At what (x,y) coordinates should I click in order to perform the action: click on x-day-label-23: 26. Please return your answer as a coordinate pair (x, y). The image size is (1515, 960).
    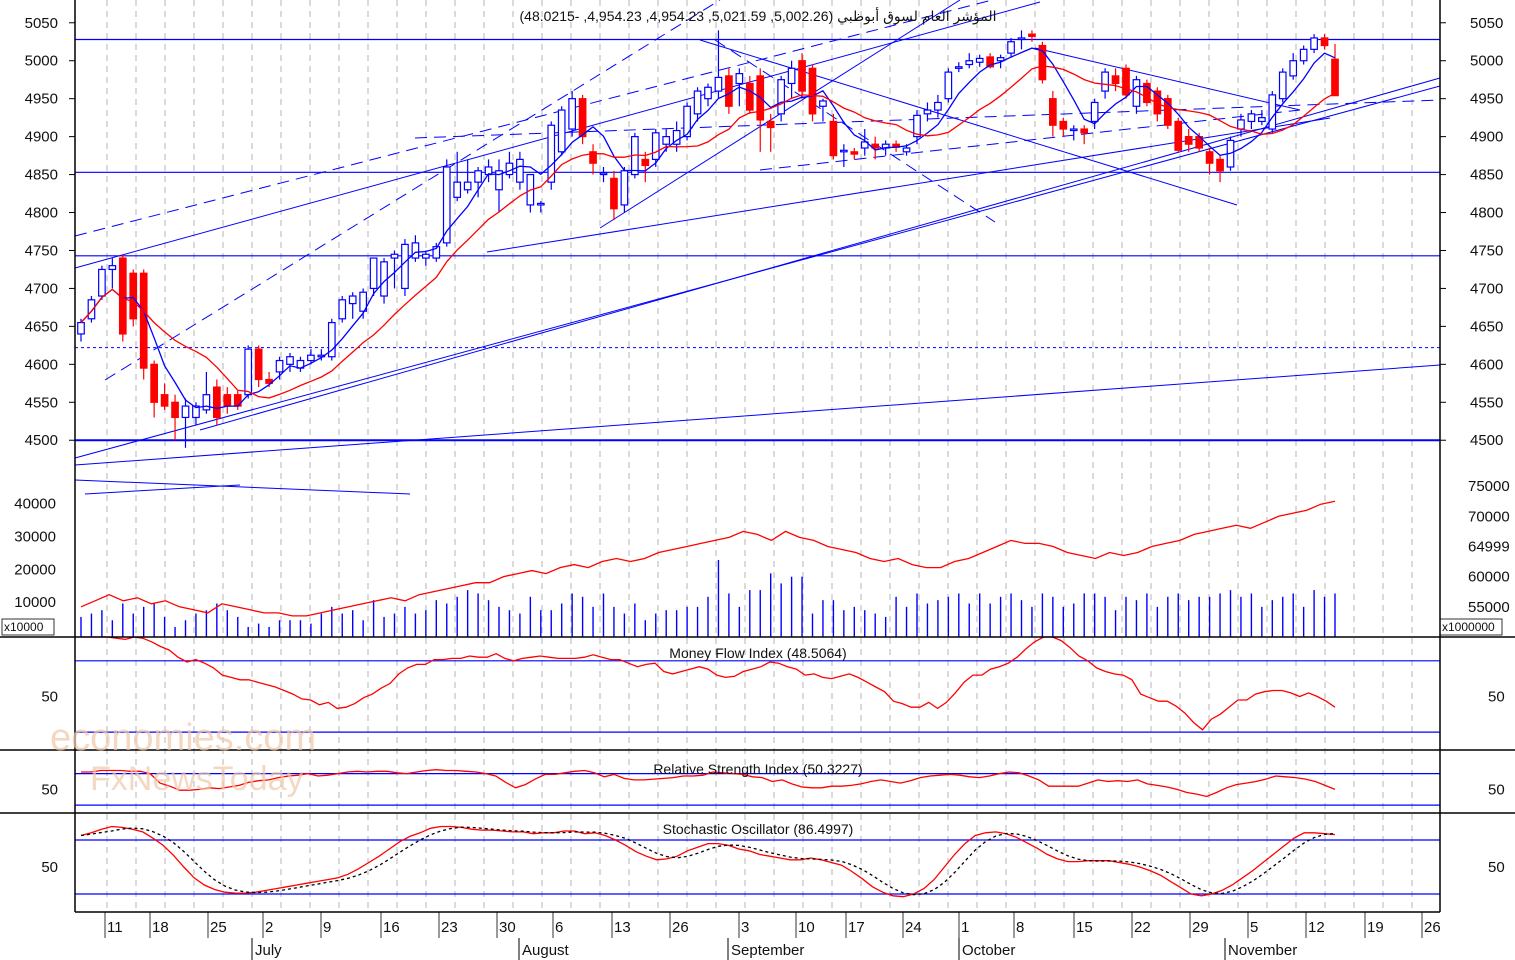
    Looking at the image, I should click on (1432, 927).